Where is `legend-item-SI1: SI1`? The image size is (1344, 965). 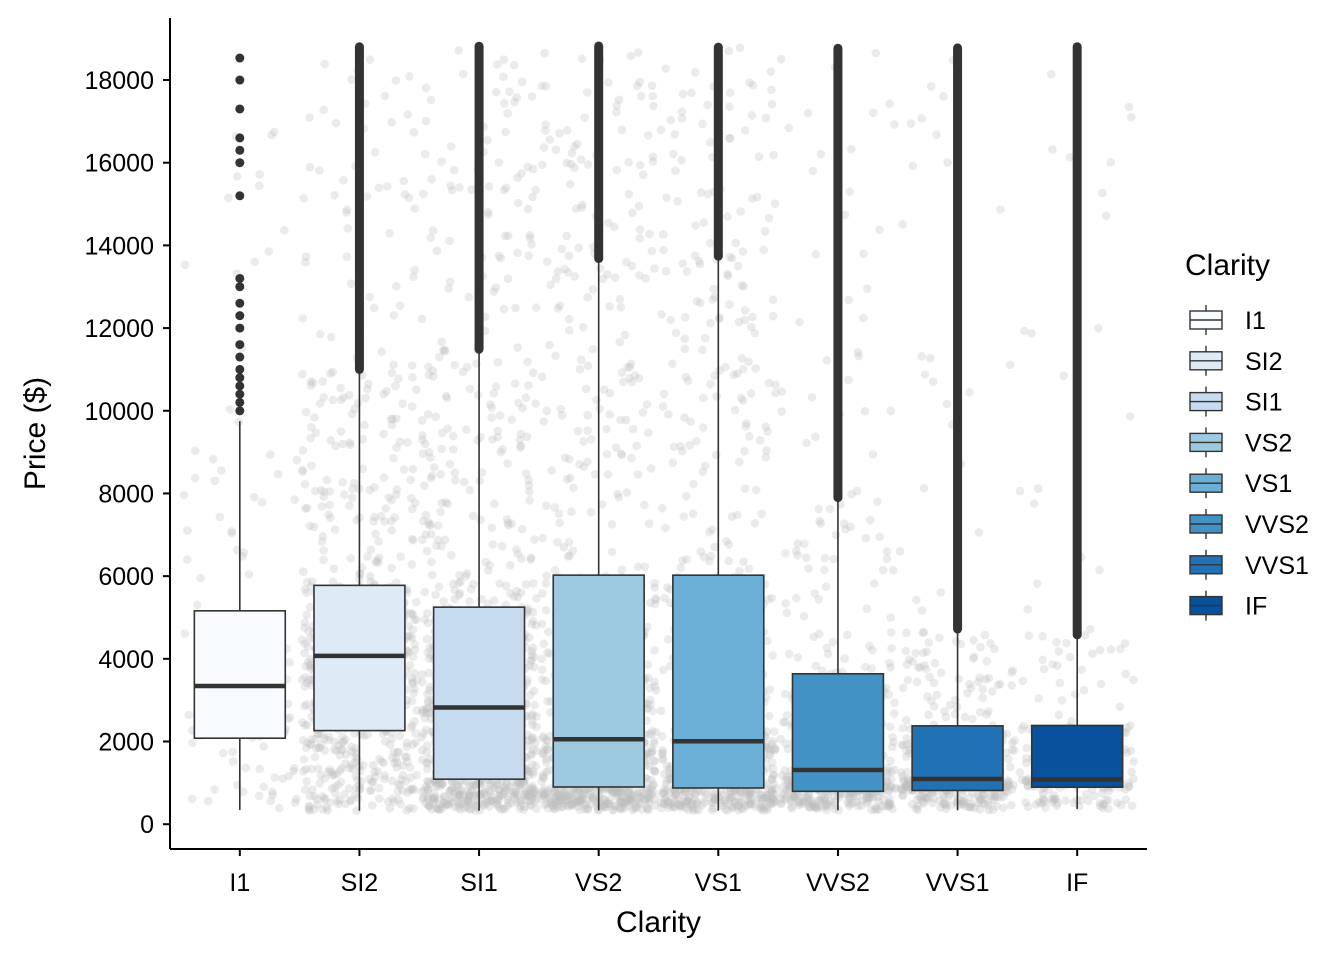
legend-item-SI1: SI1 is located at coordinates (1236, 401).